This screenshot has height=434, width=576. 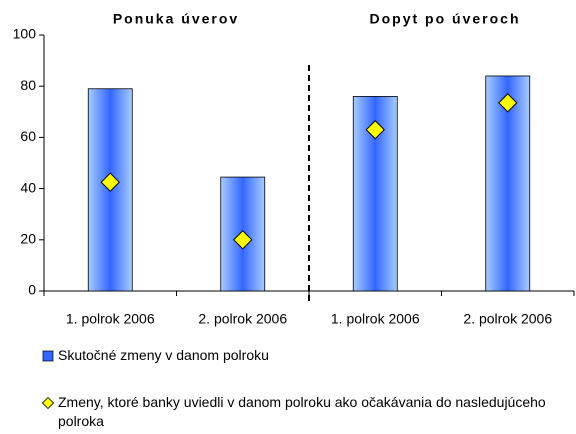 I want to click on y-tick-label: 100, so click(x=25, y=34).